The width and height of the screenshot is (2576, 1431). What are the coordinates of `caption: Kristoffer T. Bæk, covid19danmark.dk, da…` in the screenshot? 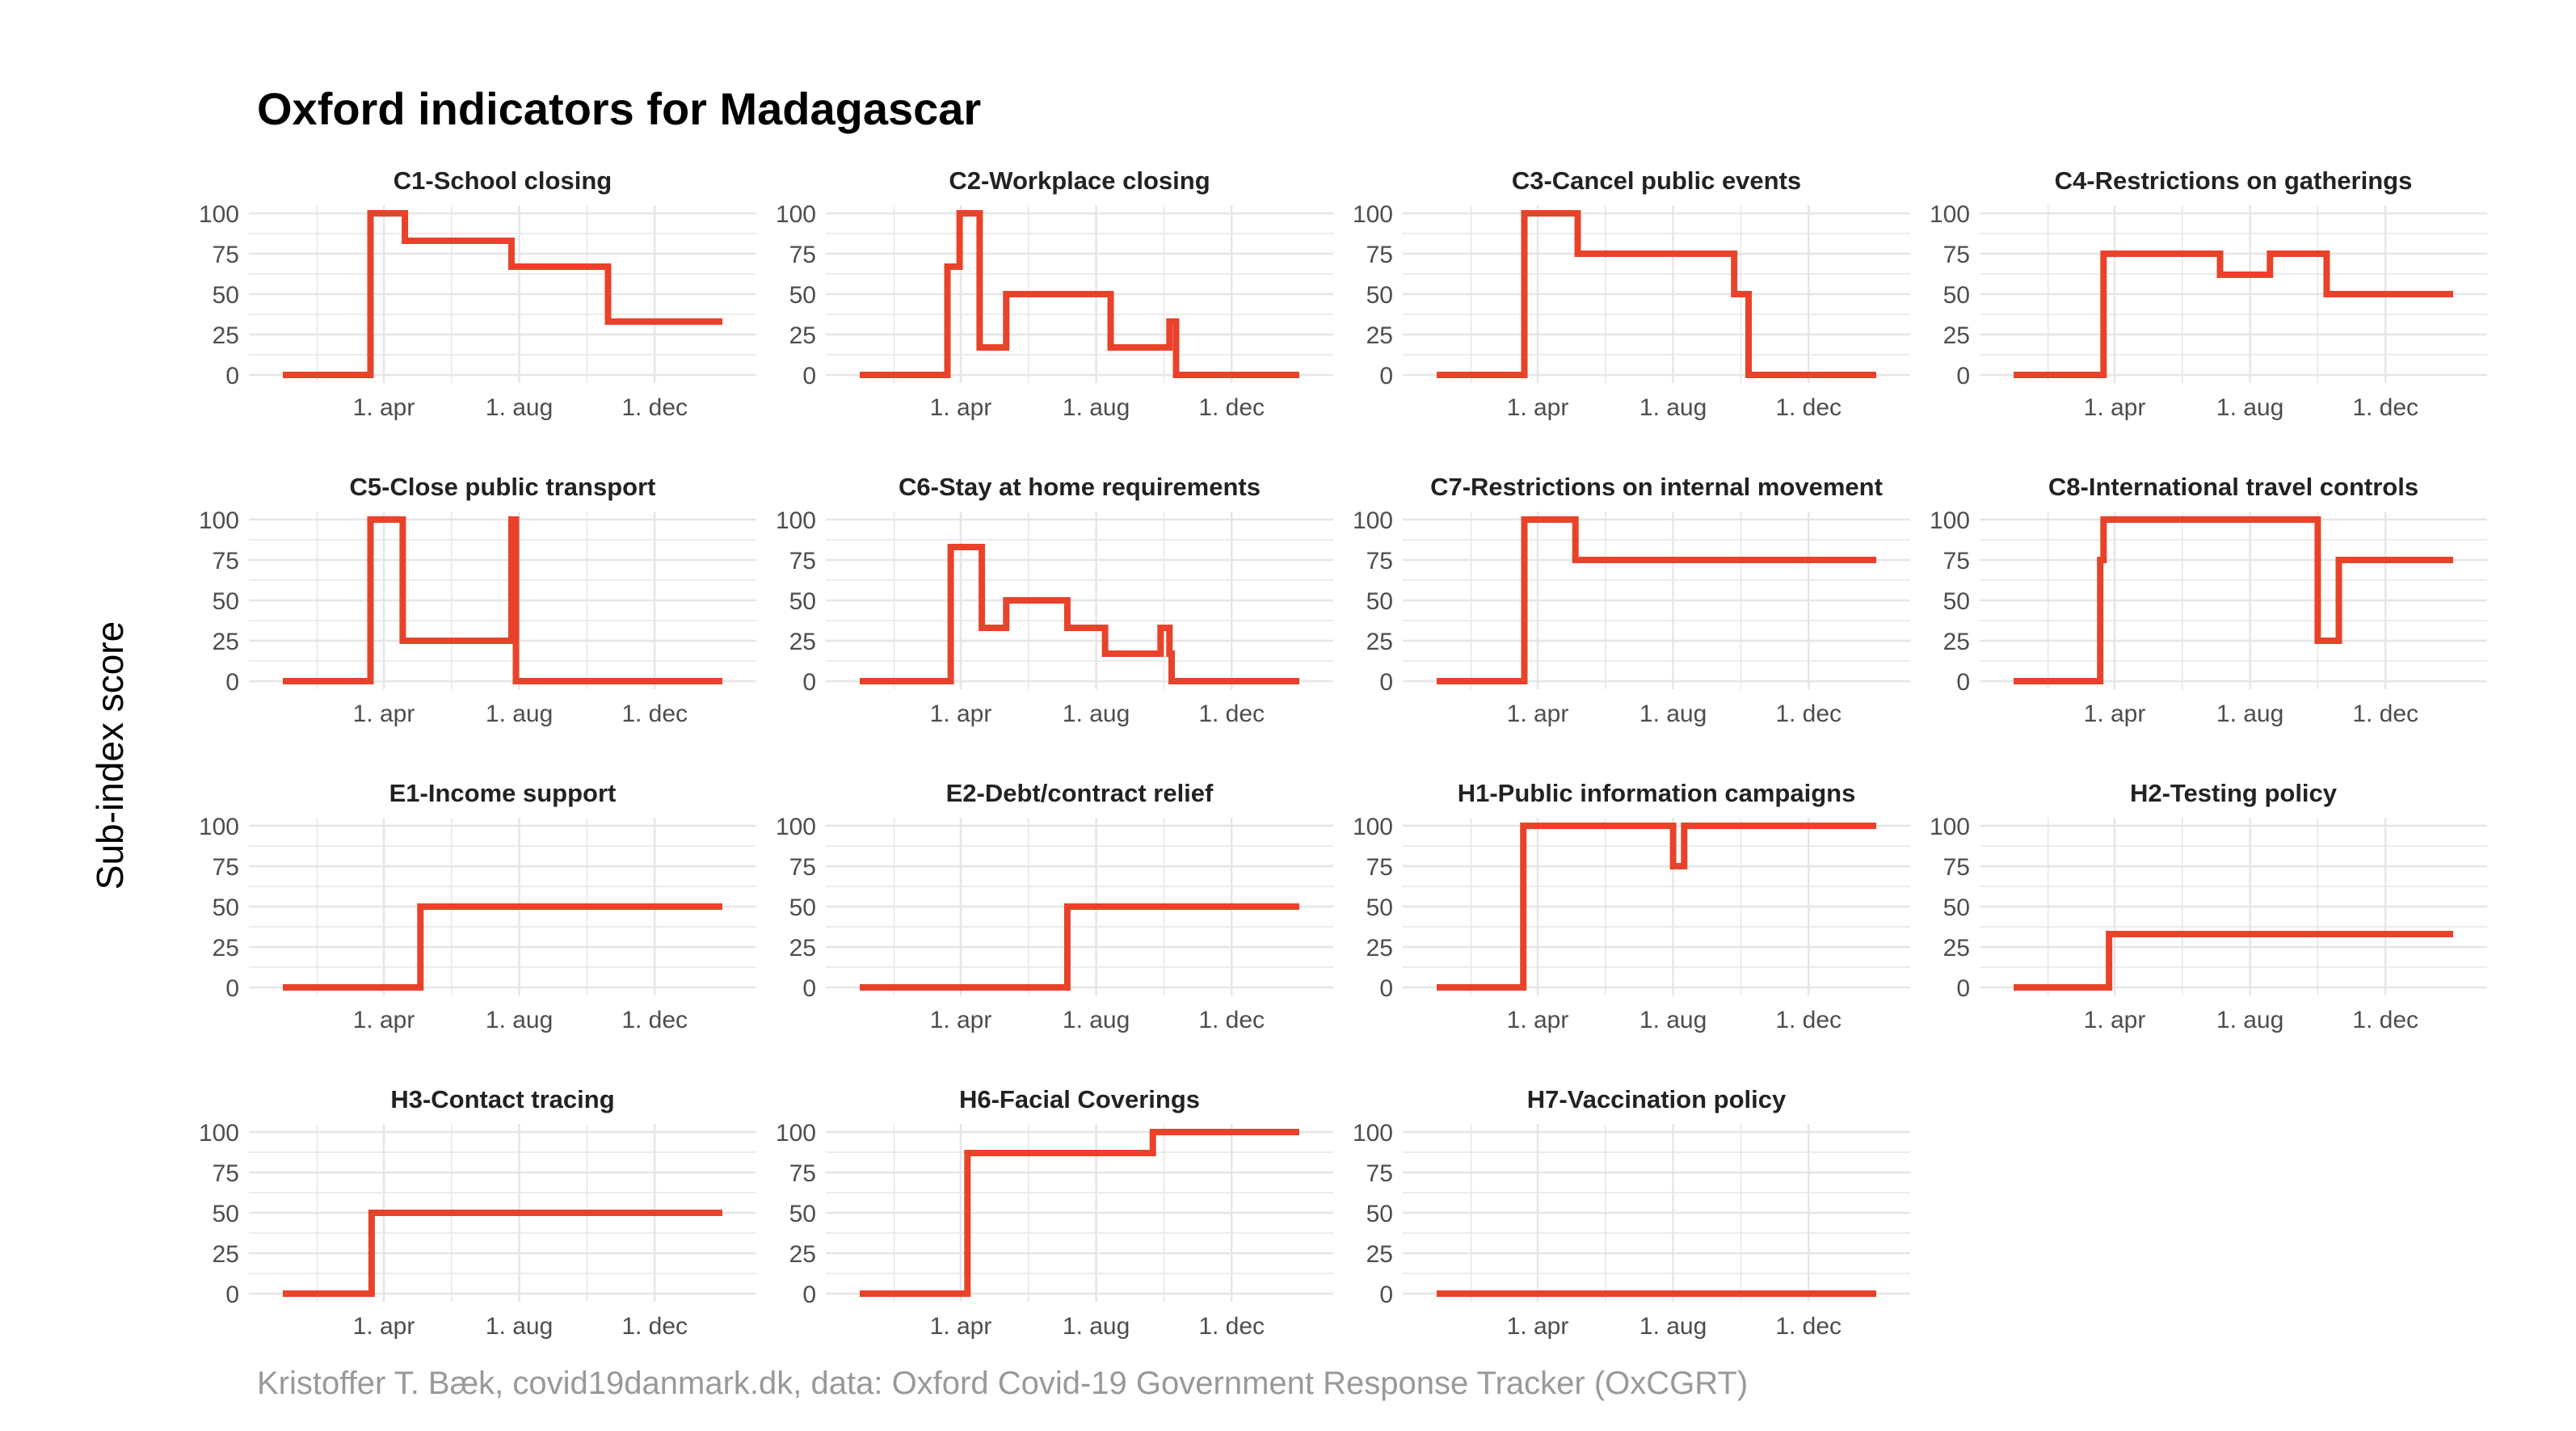 It's located at (1003, 1383).